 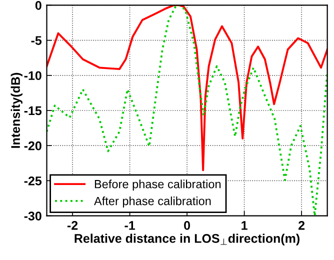 What do you see at coordinates (152, 202) in the screenshot?
I see `legend-label: After phase calibration` at bounding box center [152, 202].